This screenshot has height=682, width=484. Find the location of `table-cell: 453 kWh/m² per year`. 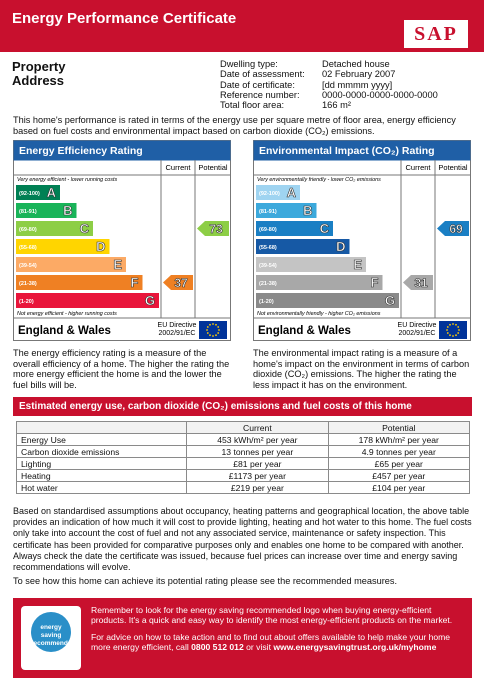

table-cell: 453 kWh/m² per year is located at coordinates (257, 439).